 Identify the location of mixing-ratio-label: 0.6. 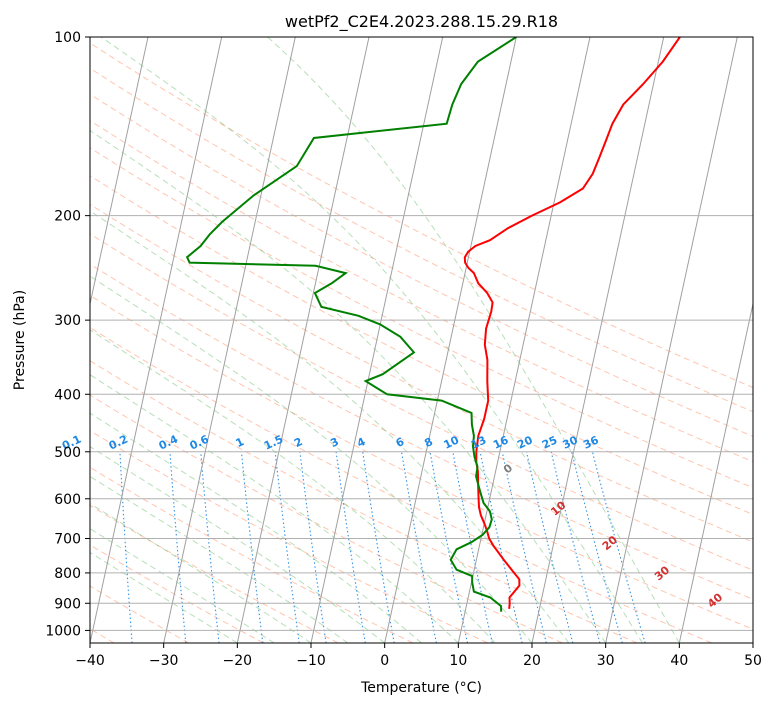
(199, 442).